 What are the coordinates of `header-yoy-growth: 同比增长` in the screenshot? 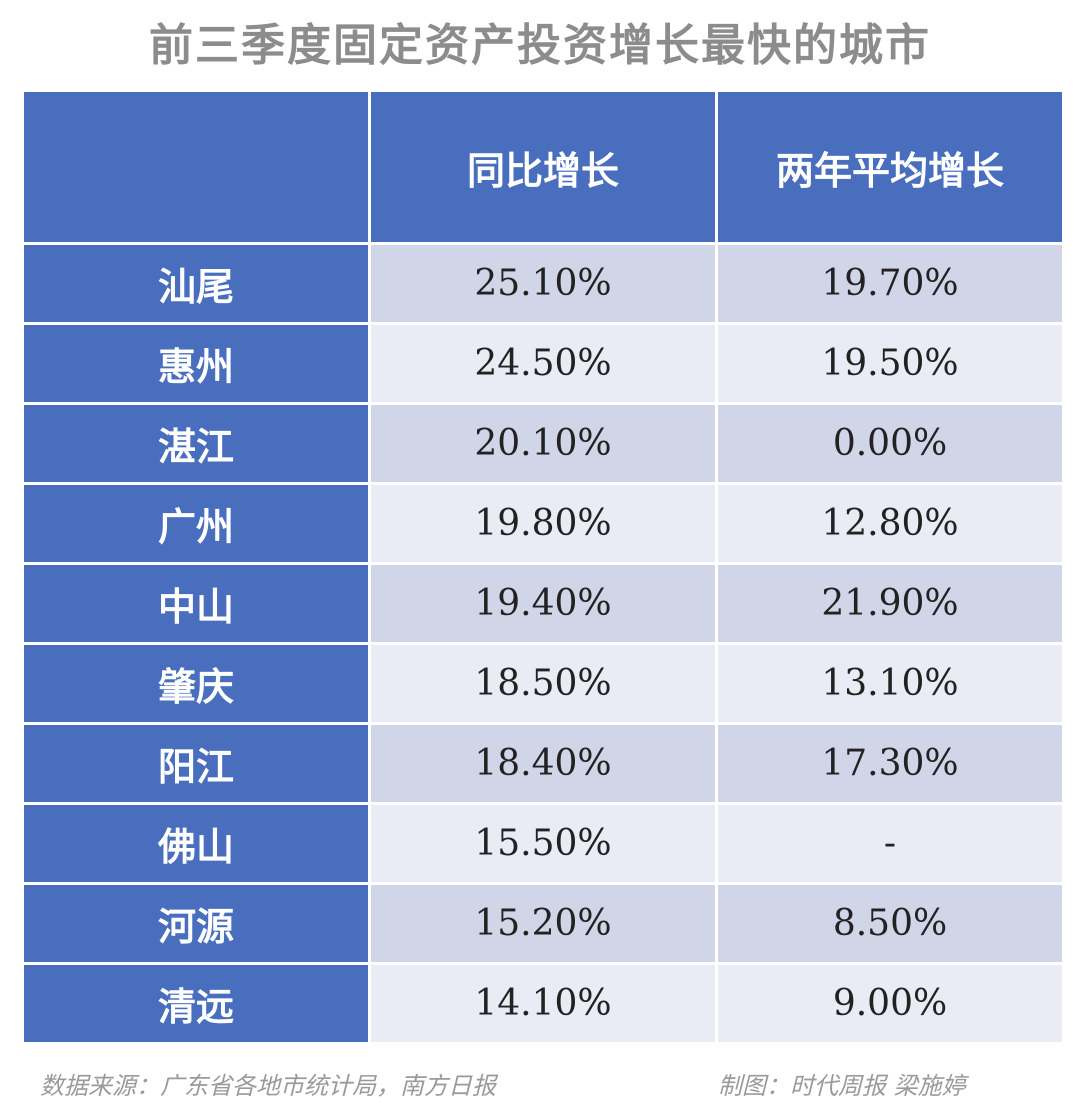 It's located at (543, 167).